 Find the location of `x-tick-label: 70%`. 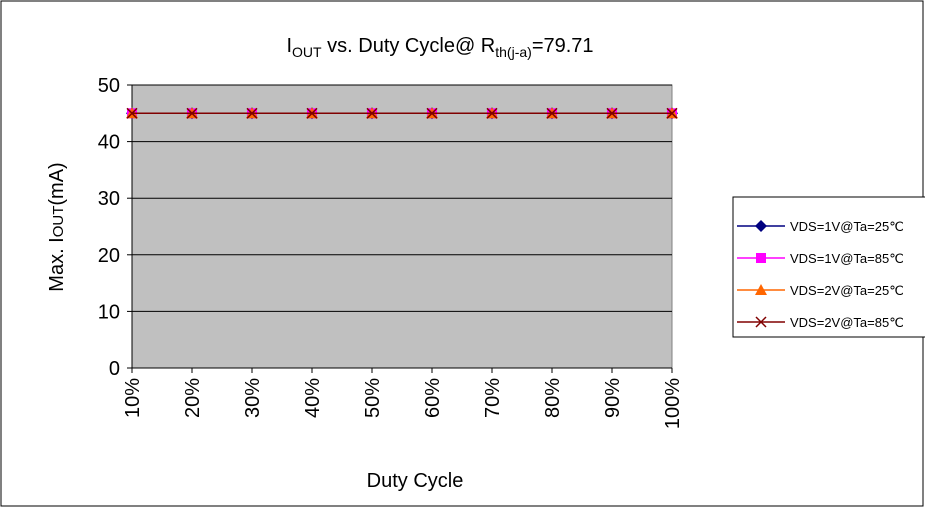

x-tick-label: 70% is located at coordinates (493, 398).